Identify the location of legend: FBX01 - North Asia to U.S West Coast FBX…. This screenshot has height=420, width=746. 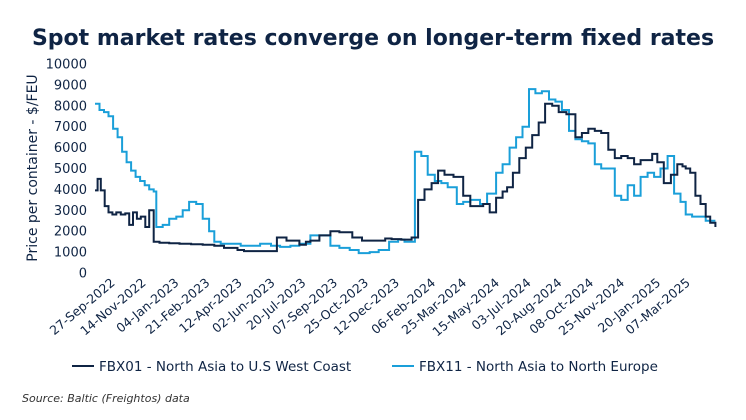
(365, 367).